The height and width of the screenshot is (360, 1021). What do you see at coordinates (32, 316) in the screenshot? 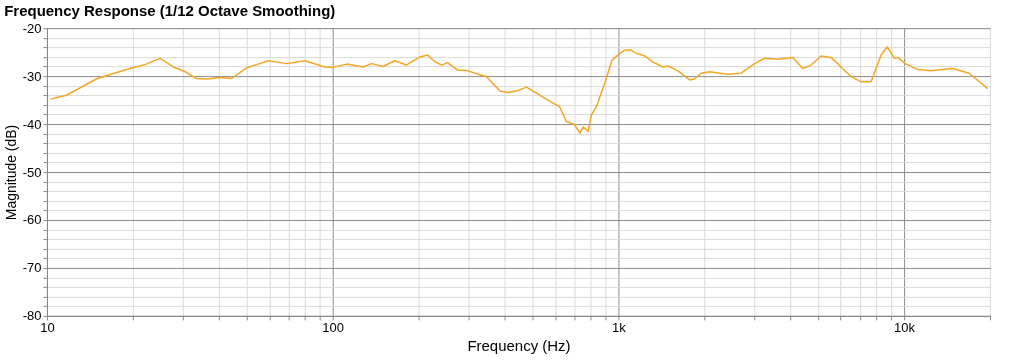
I see `y-tick-label: -80` at bounding box center [32, 316].